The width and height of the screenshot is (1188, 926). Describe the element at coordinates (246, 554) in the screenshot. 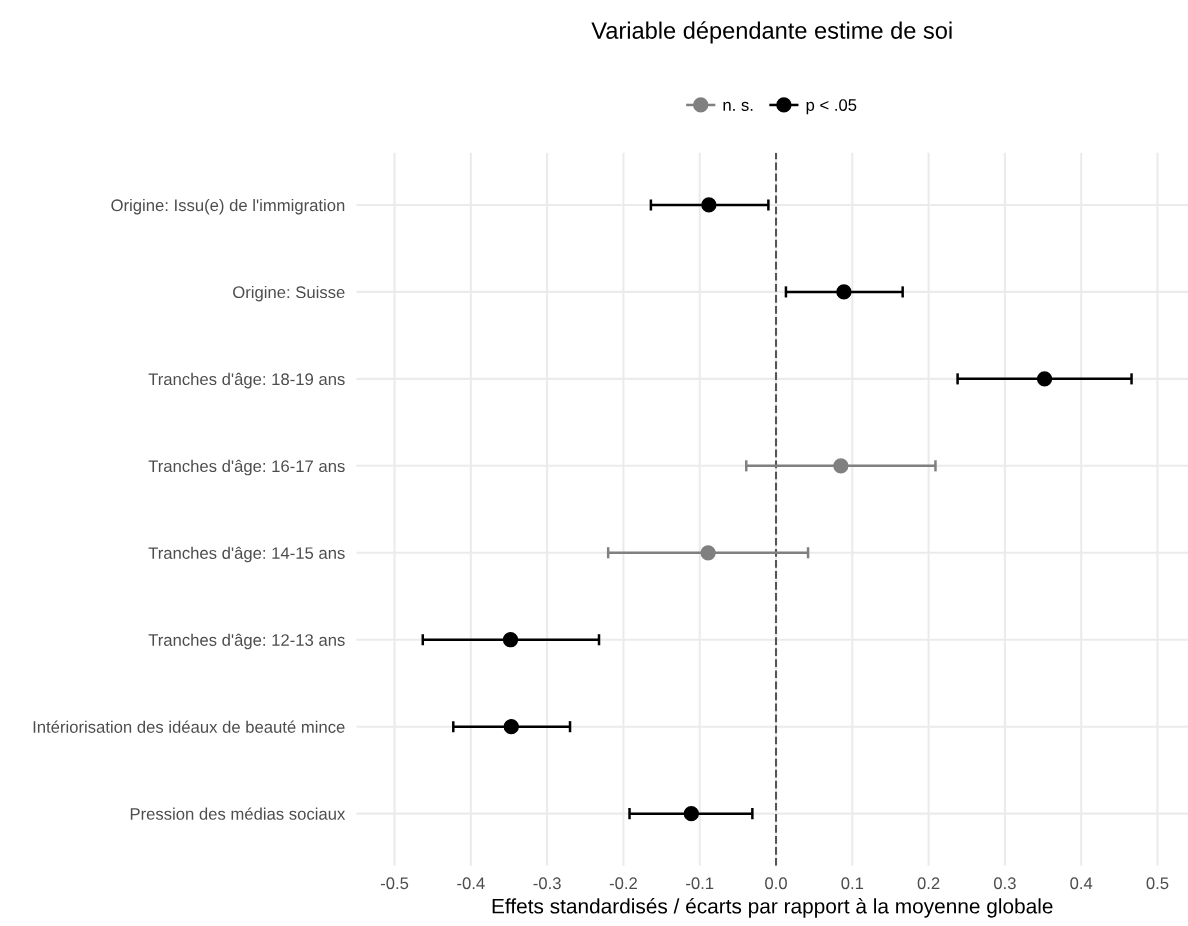

I see `y-tick-label: Tranches d'âge: 14-15 ans` at that location.